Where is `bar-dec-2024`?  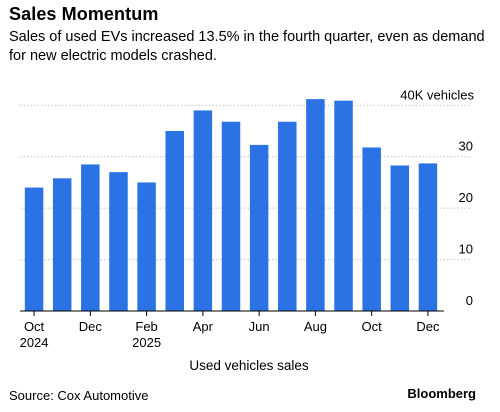
bar-dec-2024 is located at coordinates (90, 237).